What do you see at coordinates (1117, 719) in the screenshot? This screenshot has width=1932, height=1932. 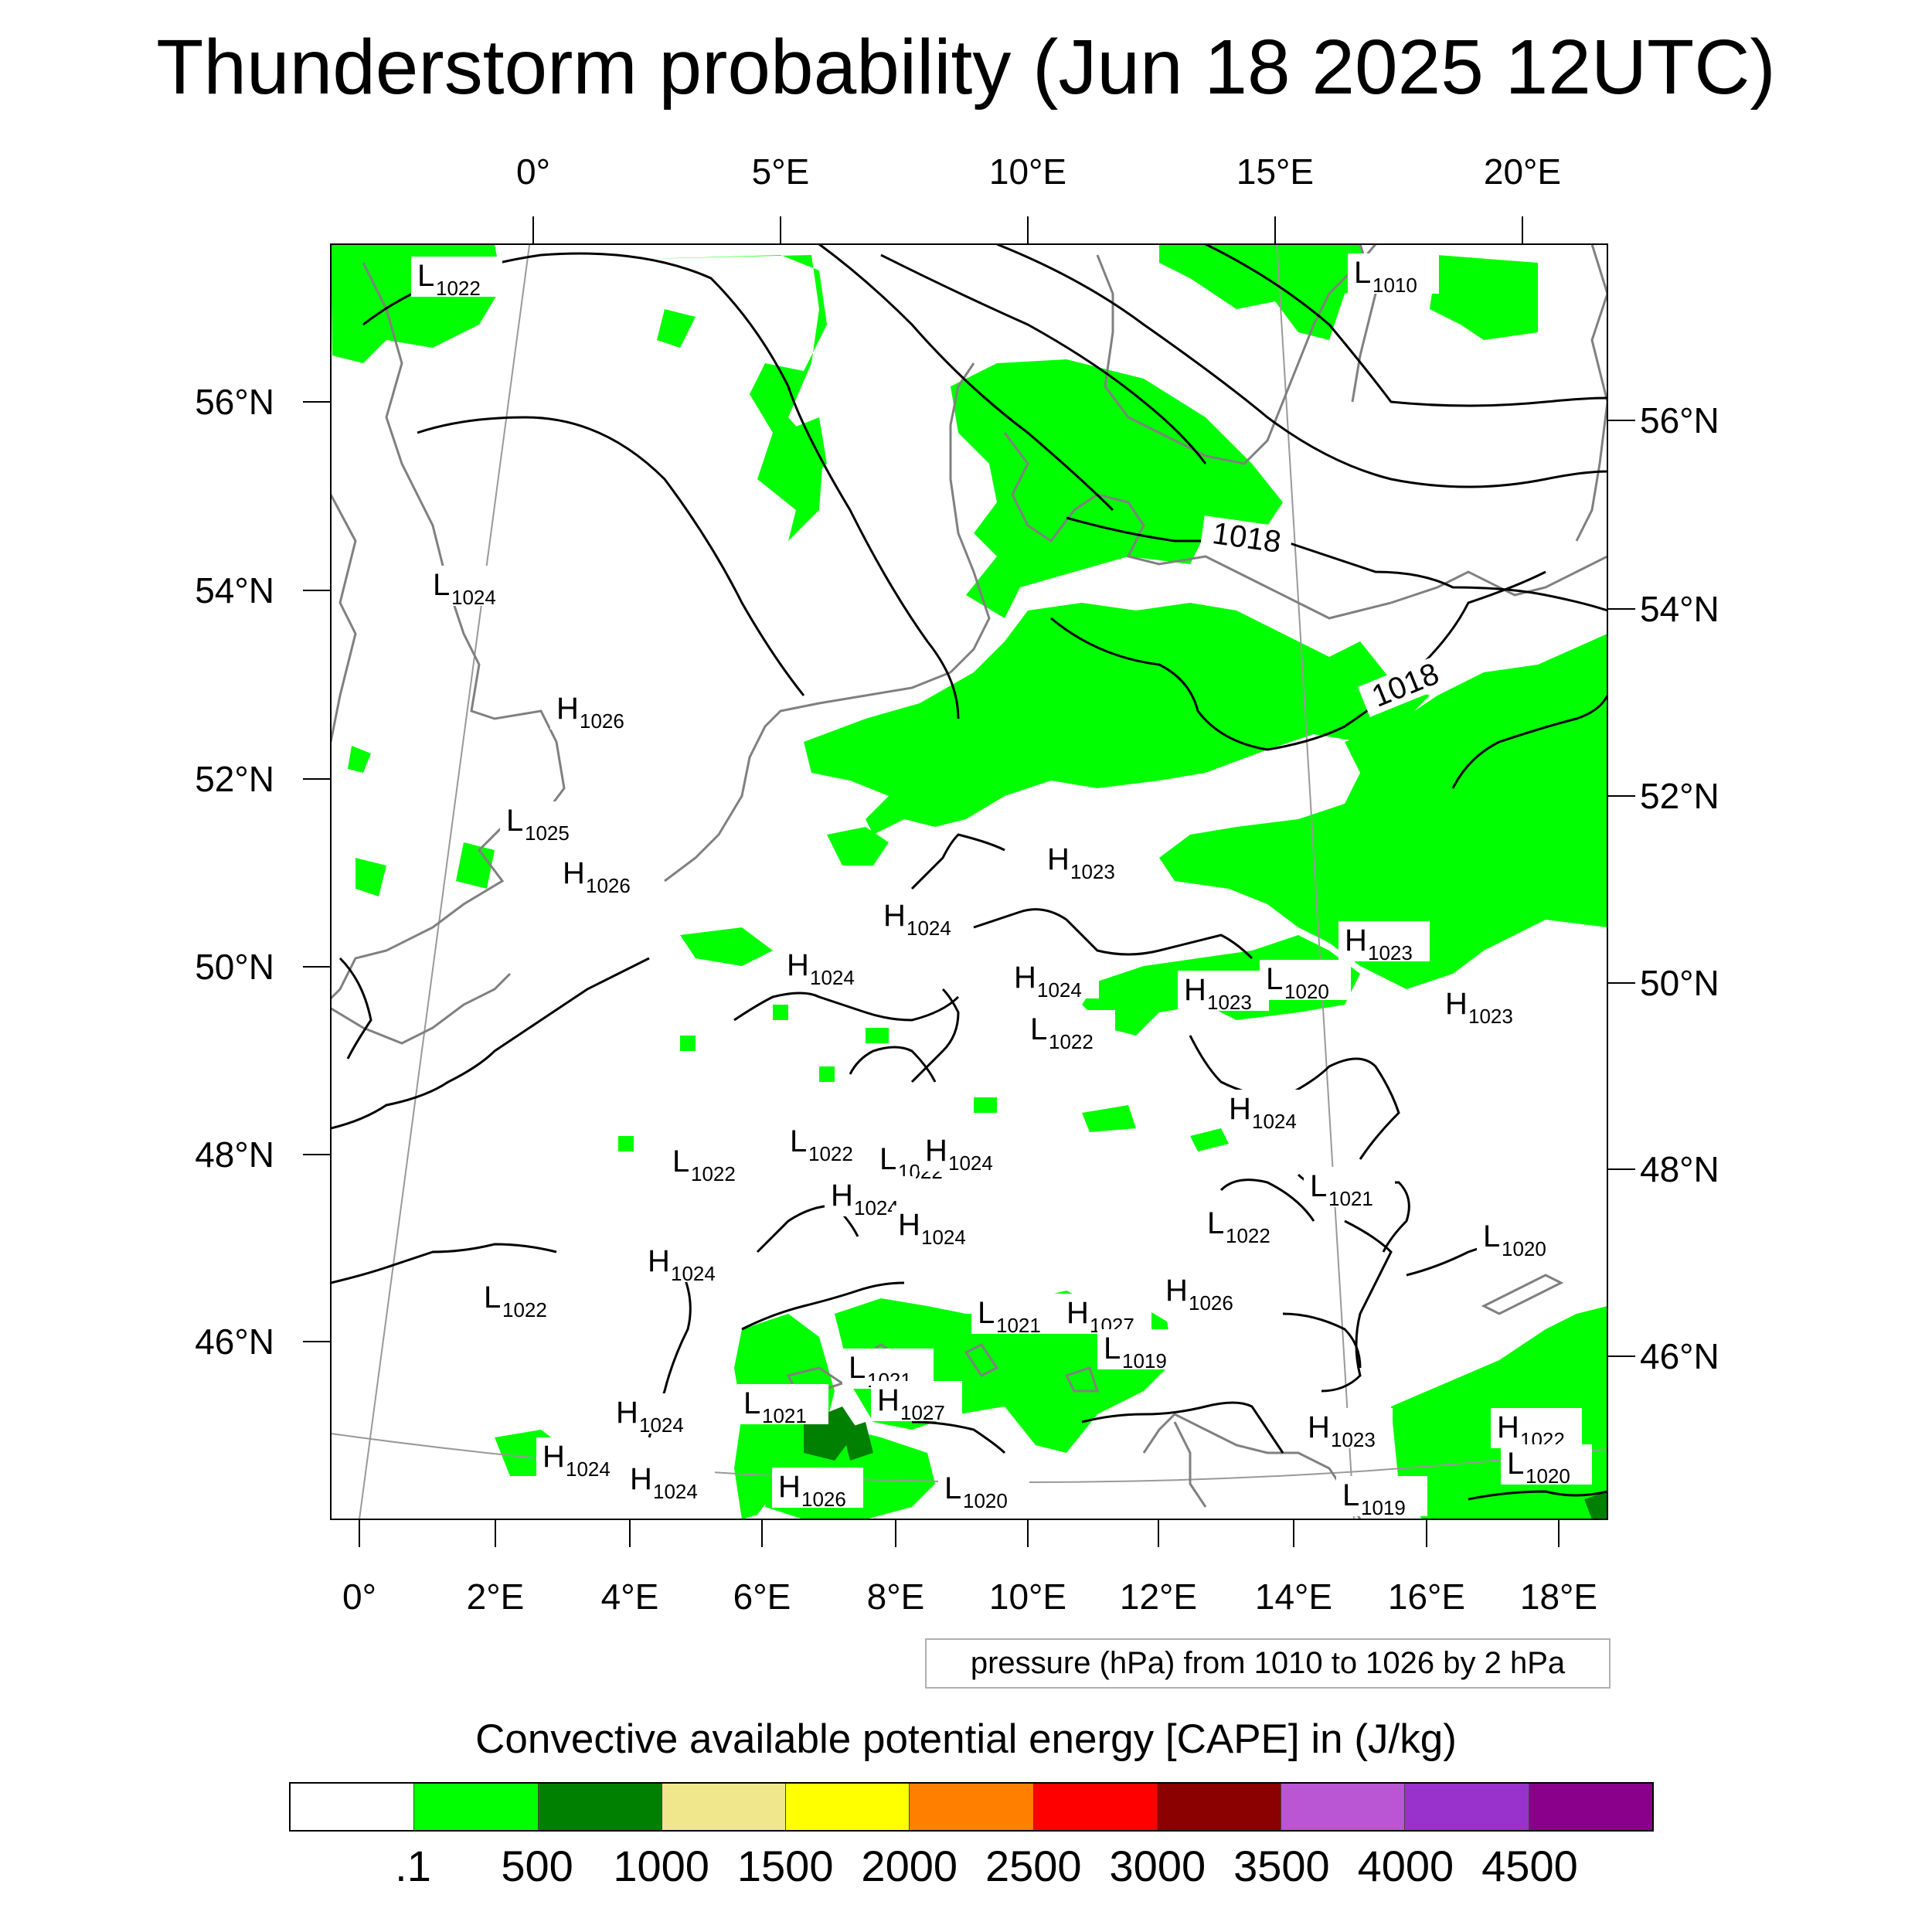 I see `cape-area-germany-north` at bounding box center [1117, 719].